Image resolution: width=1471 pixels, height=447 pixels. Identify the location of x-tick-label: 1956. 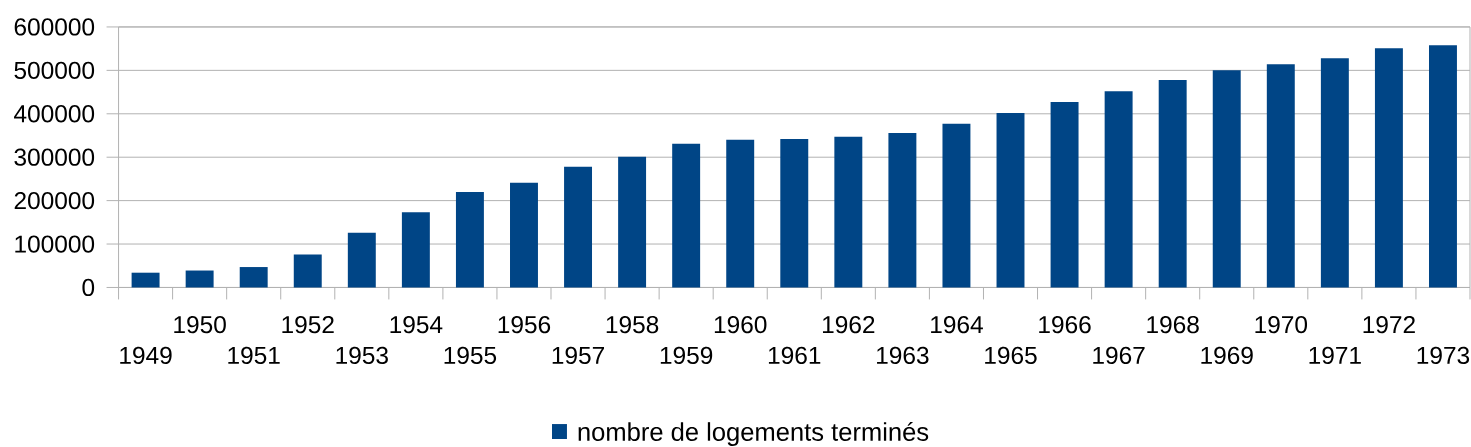
(524, 324).